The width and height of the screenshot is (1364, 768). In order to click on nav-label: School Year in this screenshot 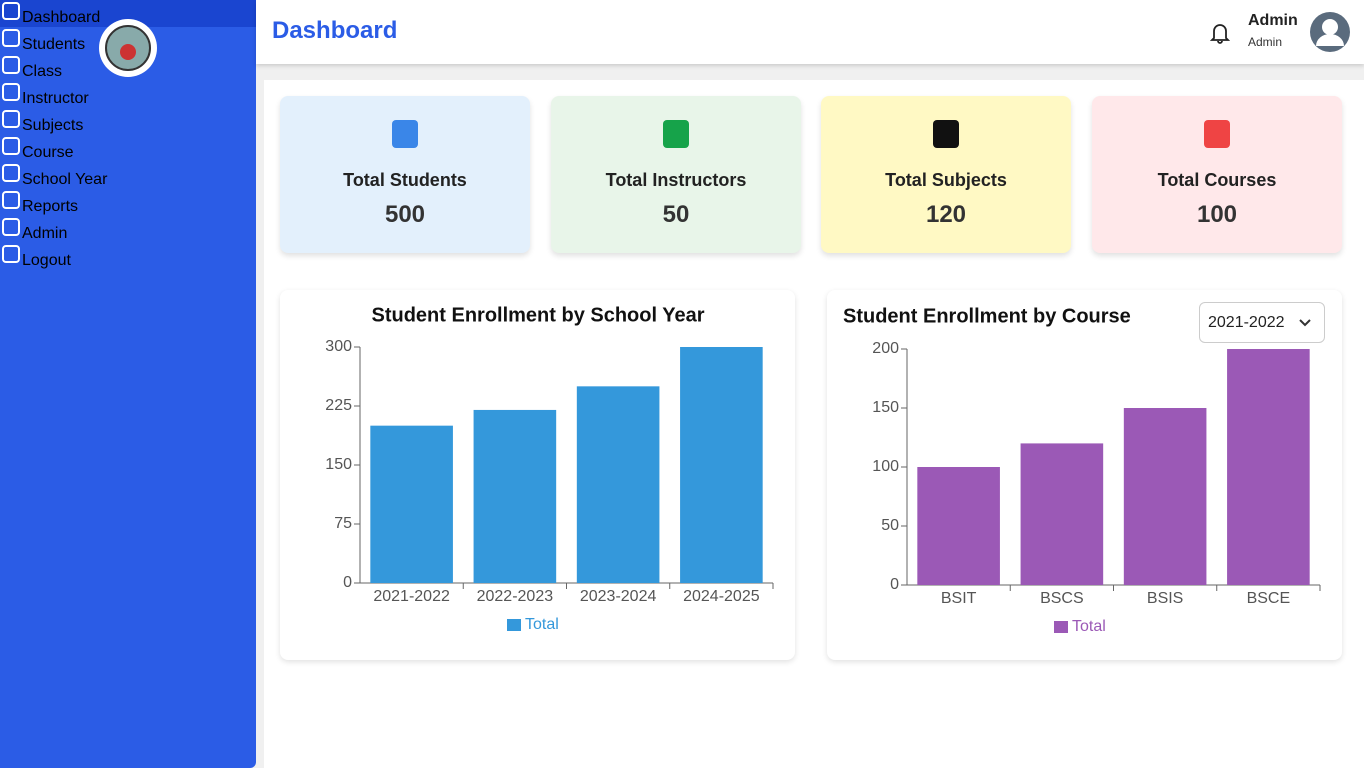, I will do `click(65, 179)`.